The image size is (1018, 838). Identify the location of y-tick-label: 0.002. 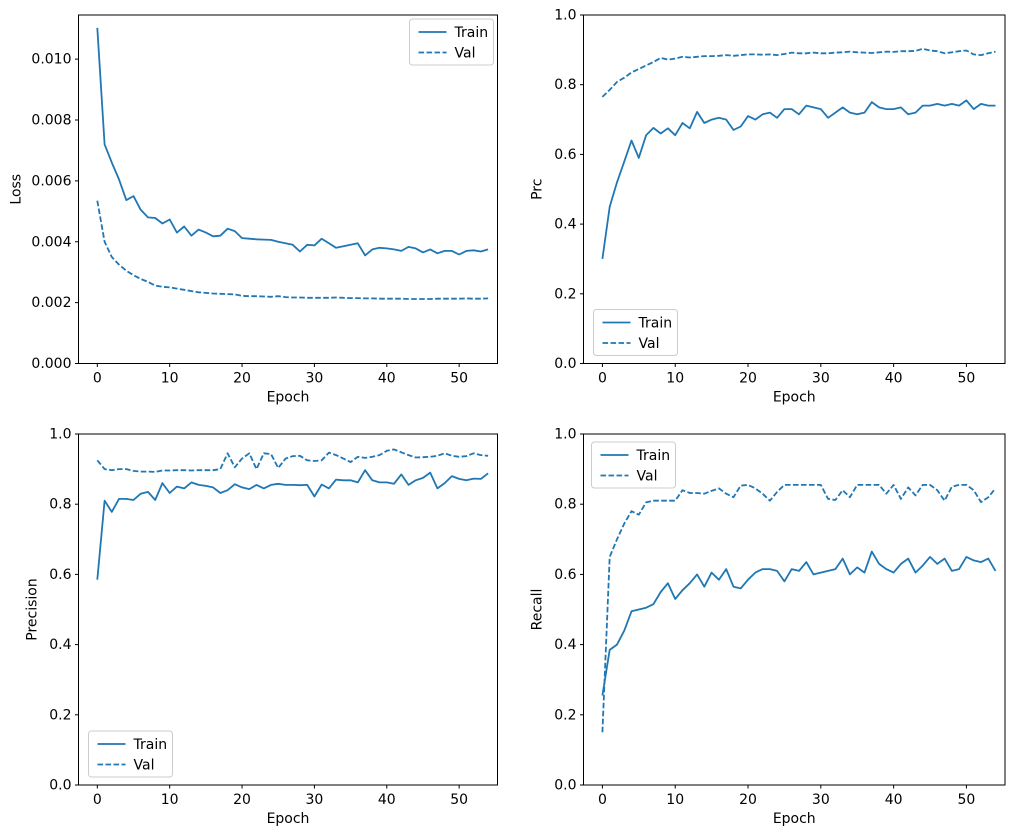
(51, 303).